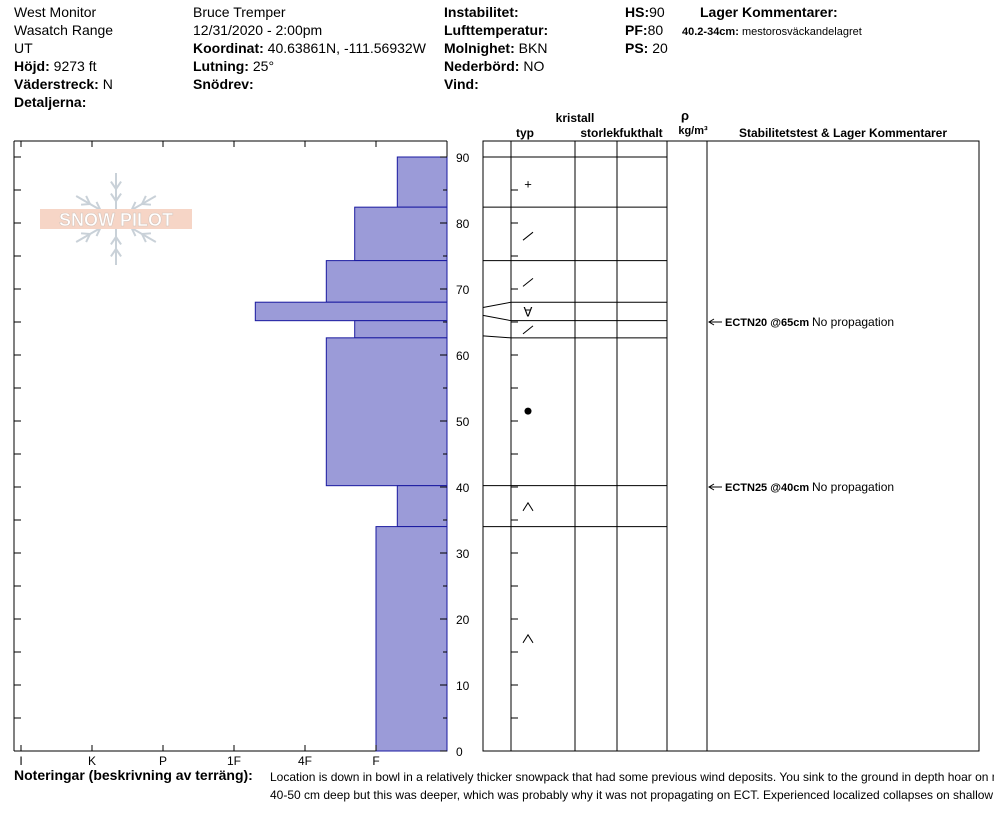 The image size is (994, 840). What do you see at coordinates (657, 12) in the screenshot?
I see `hs-value: 90` at bounding box center [657, 12].